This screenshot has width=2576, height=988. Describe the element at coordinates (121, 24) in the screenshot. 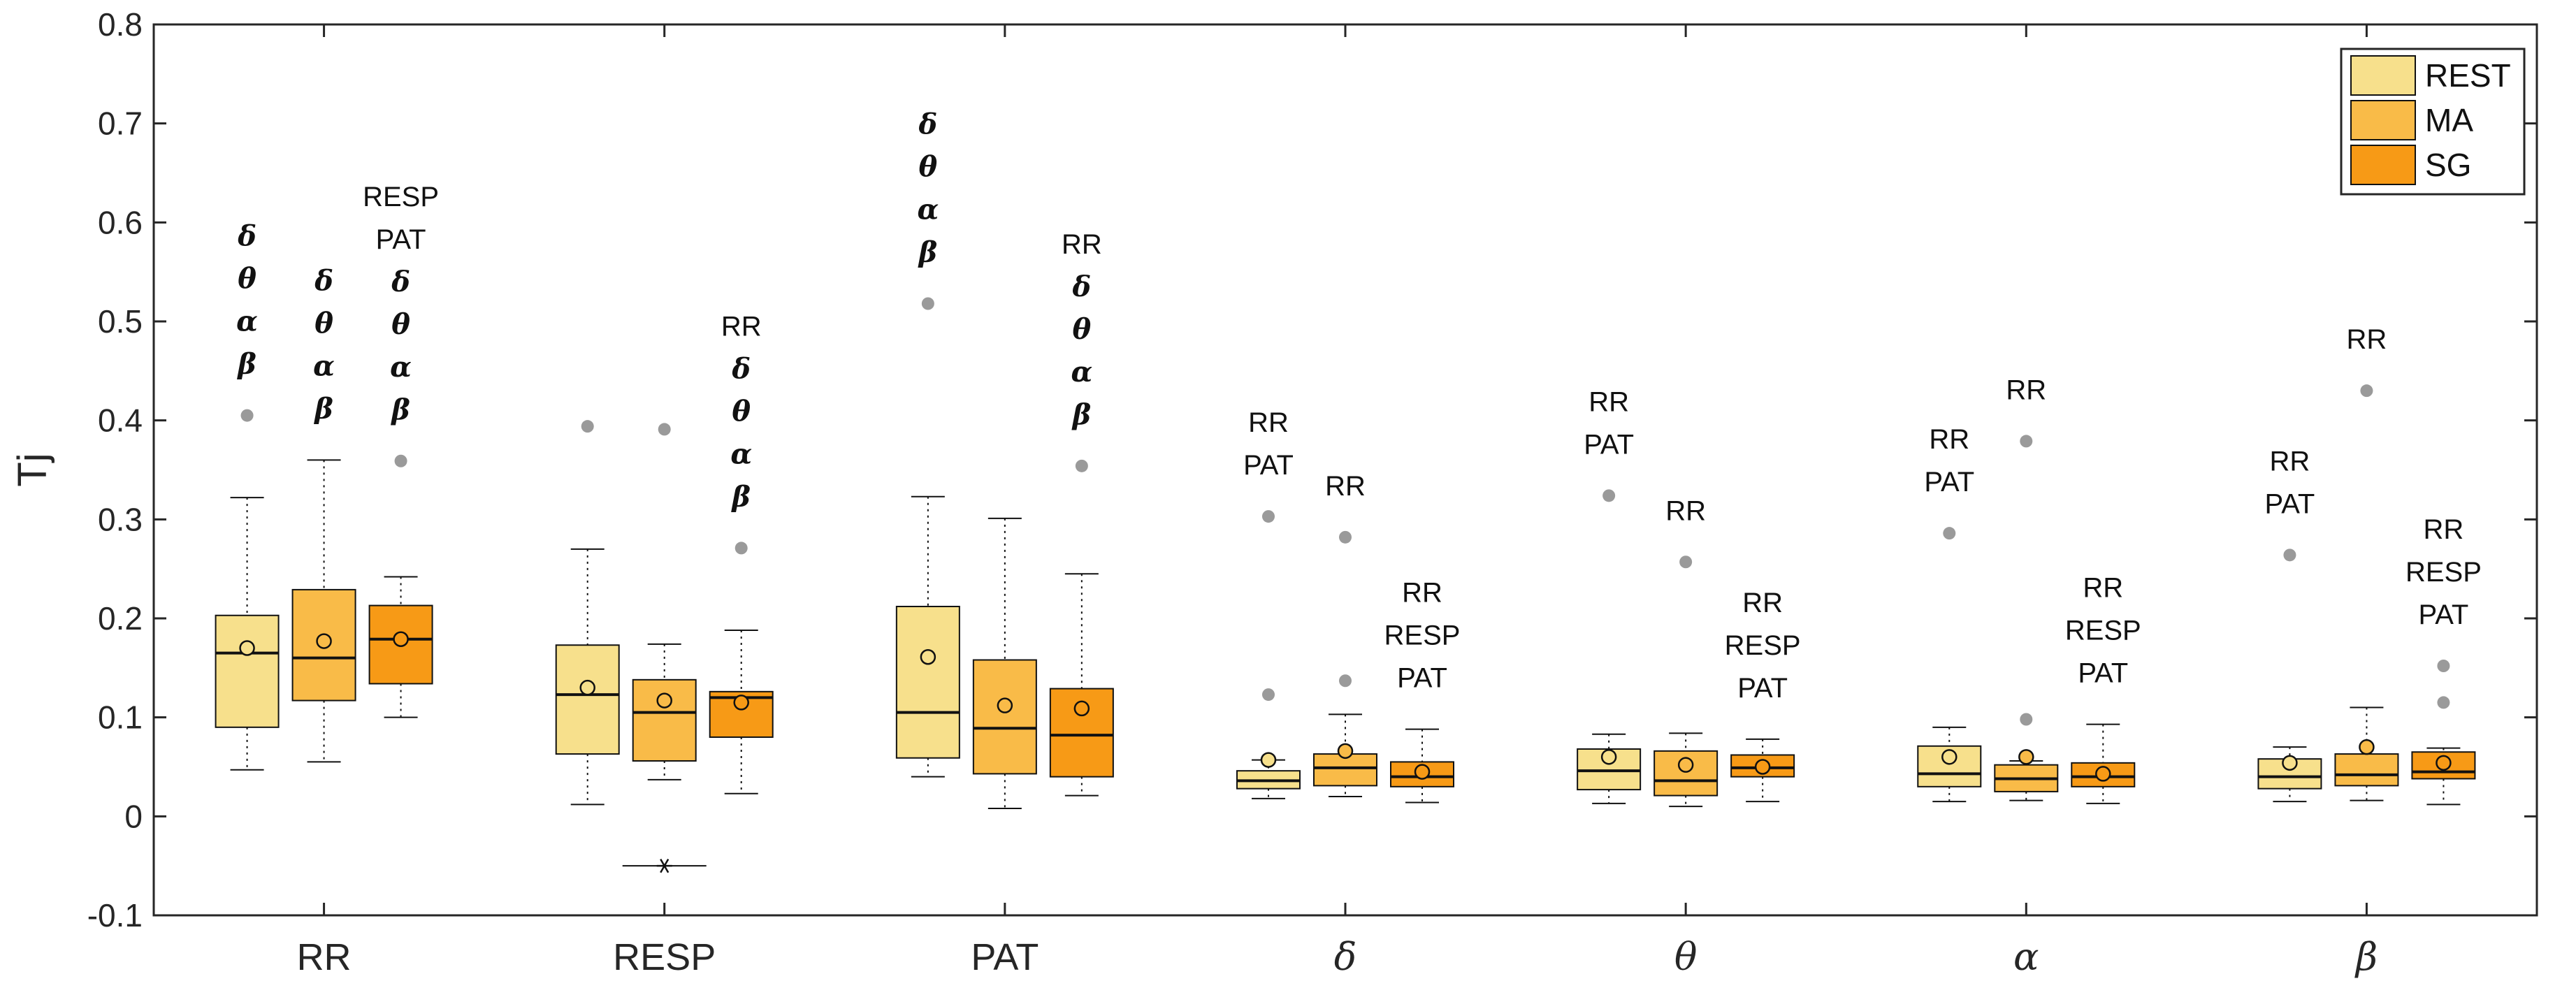

I see `y-tick-label: 0.8` at that location.